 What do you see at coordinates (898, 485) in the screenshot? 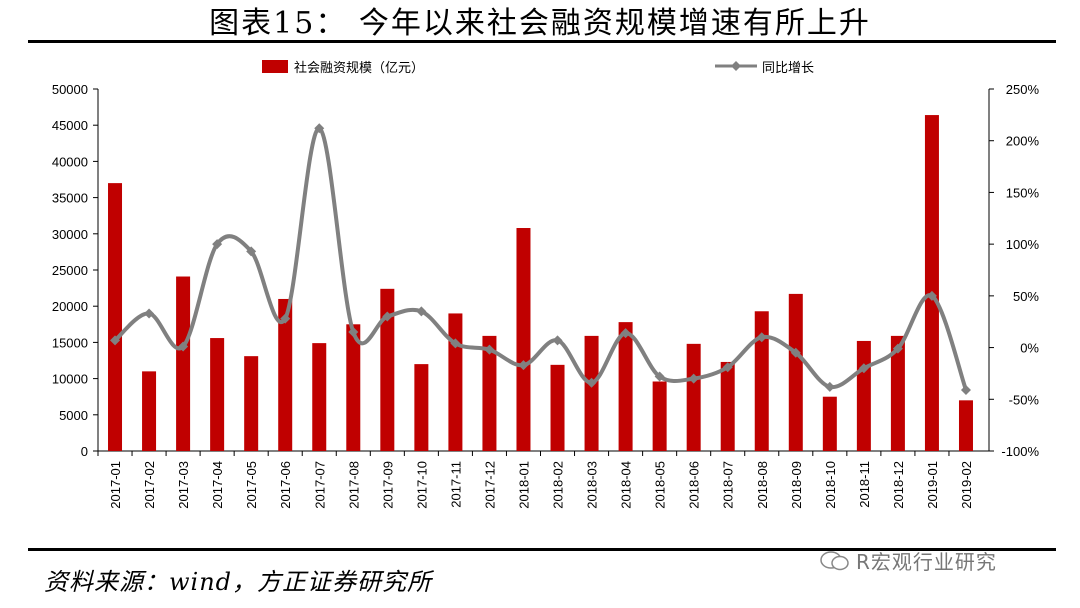
I see `x-tick-label: 2018-12` at bounding box center [898, 485].